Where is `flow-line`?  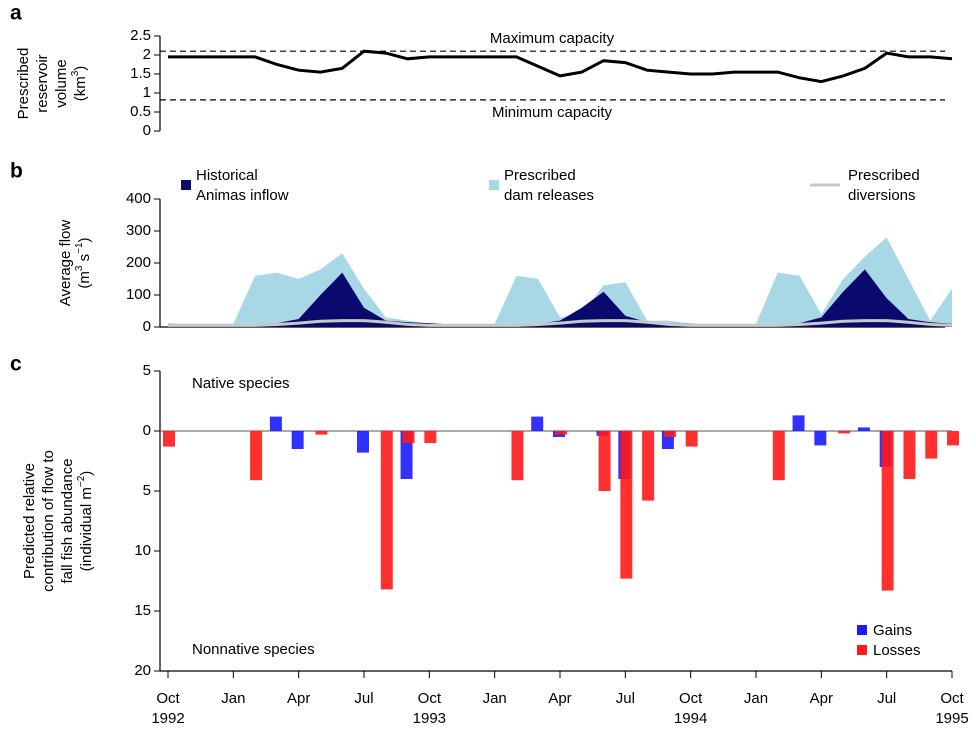 flow-line is located at coordinates (560, 323).